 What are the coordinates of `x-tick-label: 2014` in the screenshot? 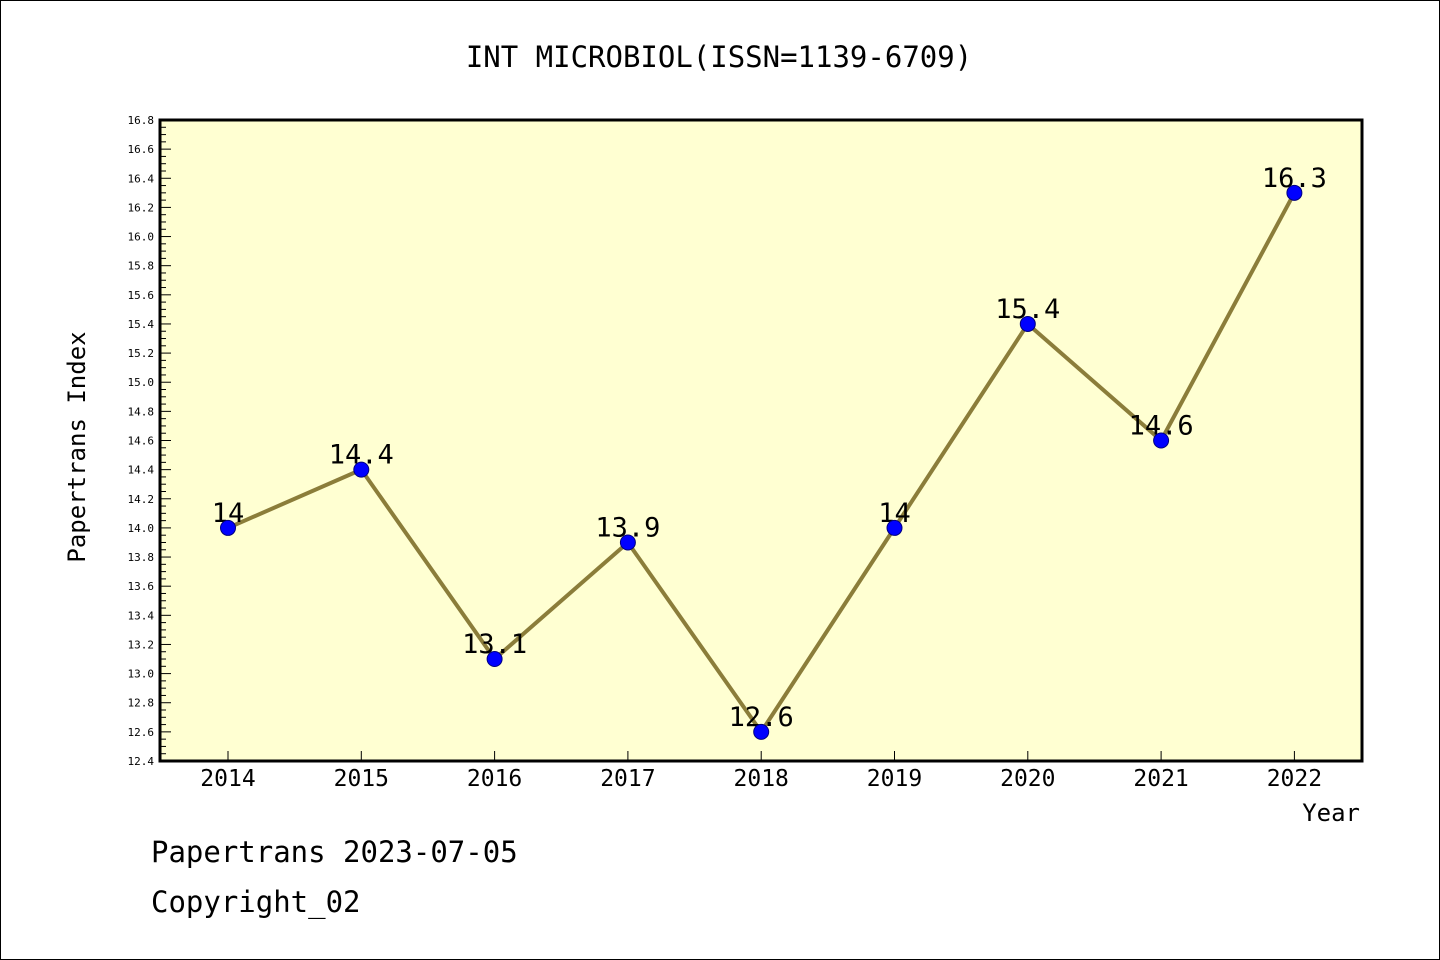 It's located at (227, 779).